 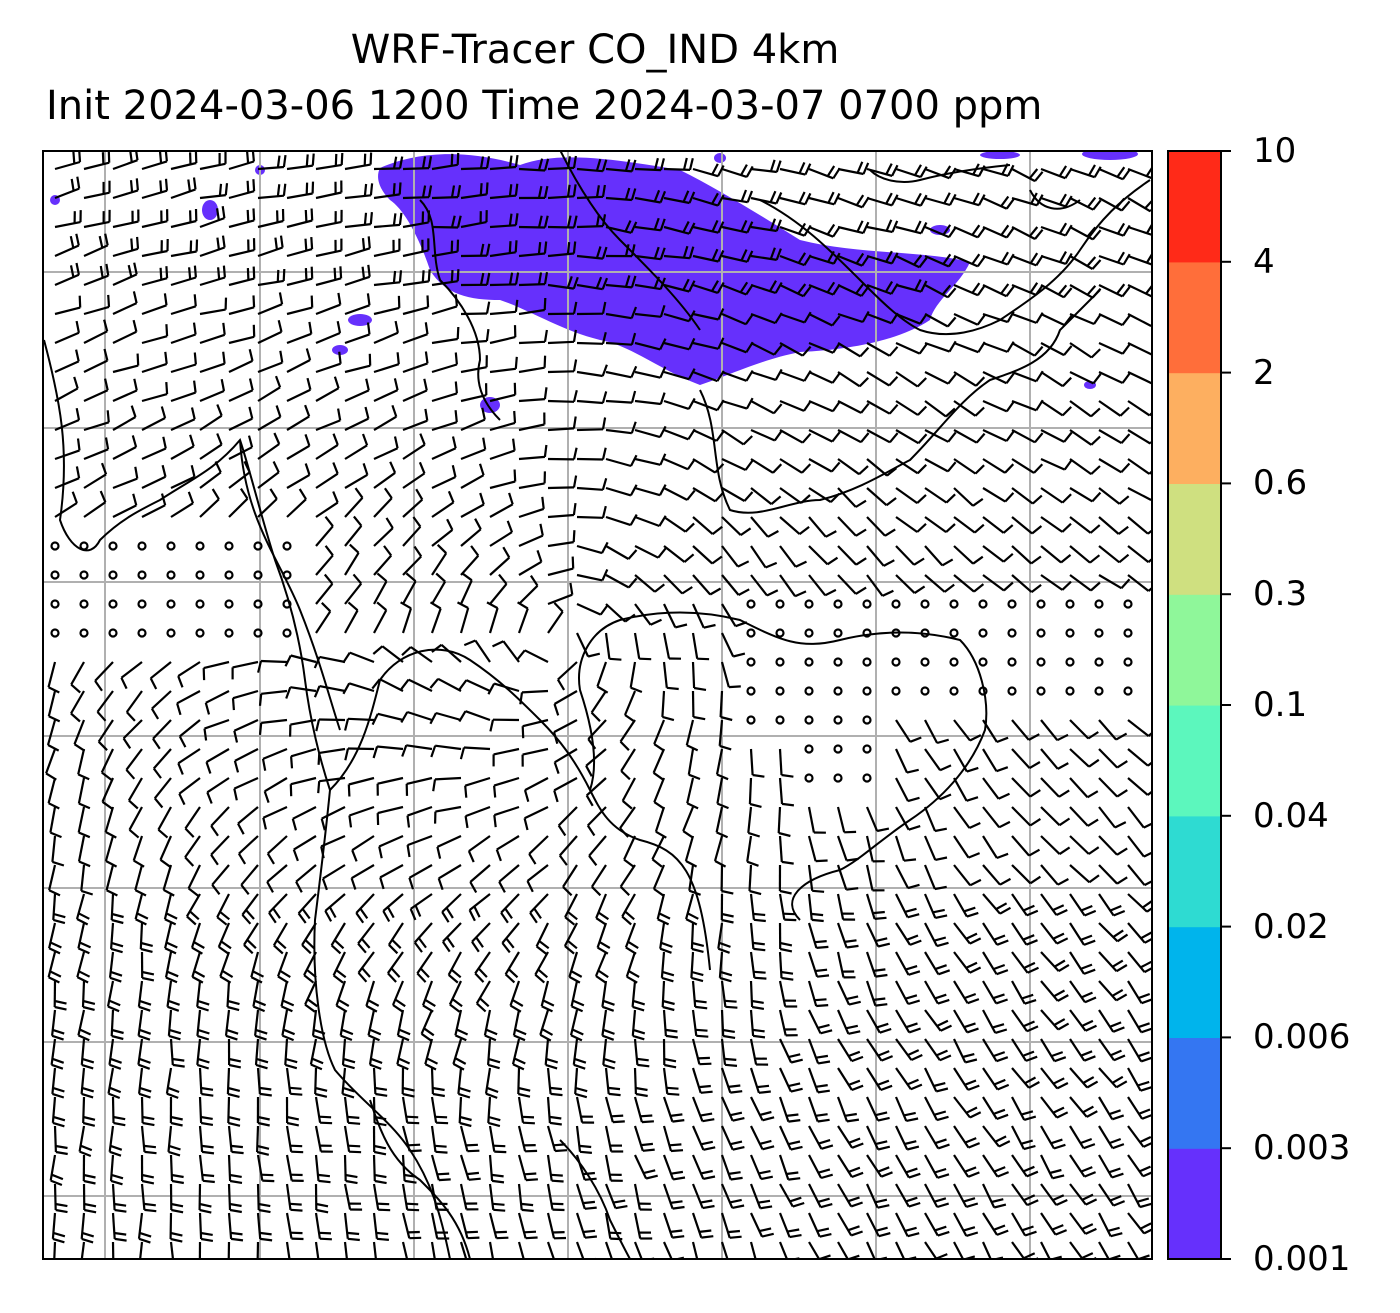 What do you see at coordinates (1194, 207) in the screenshot?
I see `colorbar-segment` at bounding box center [1194, 207].